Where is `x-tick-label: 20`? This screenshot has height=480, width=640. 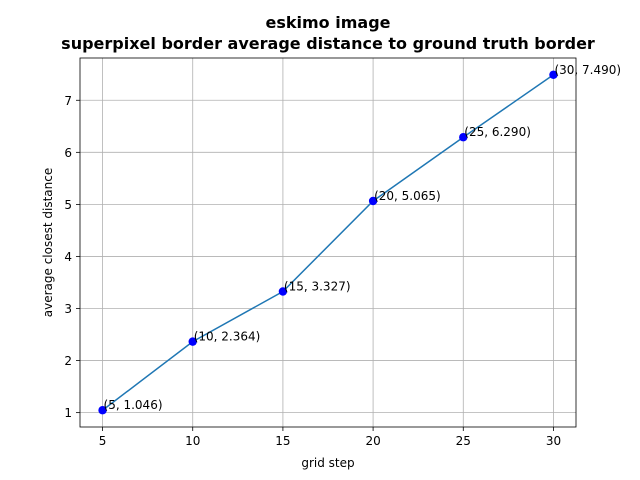
x-tick-label: 20 is located at coordinates (372, 441).